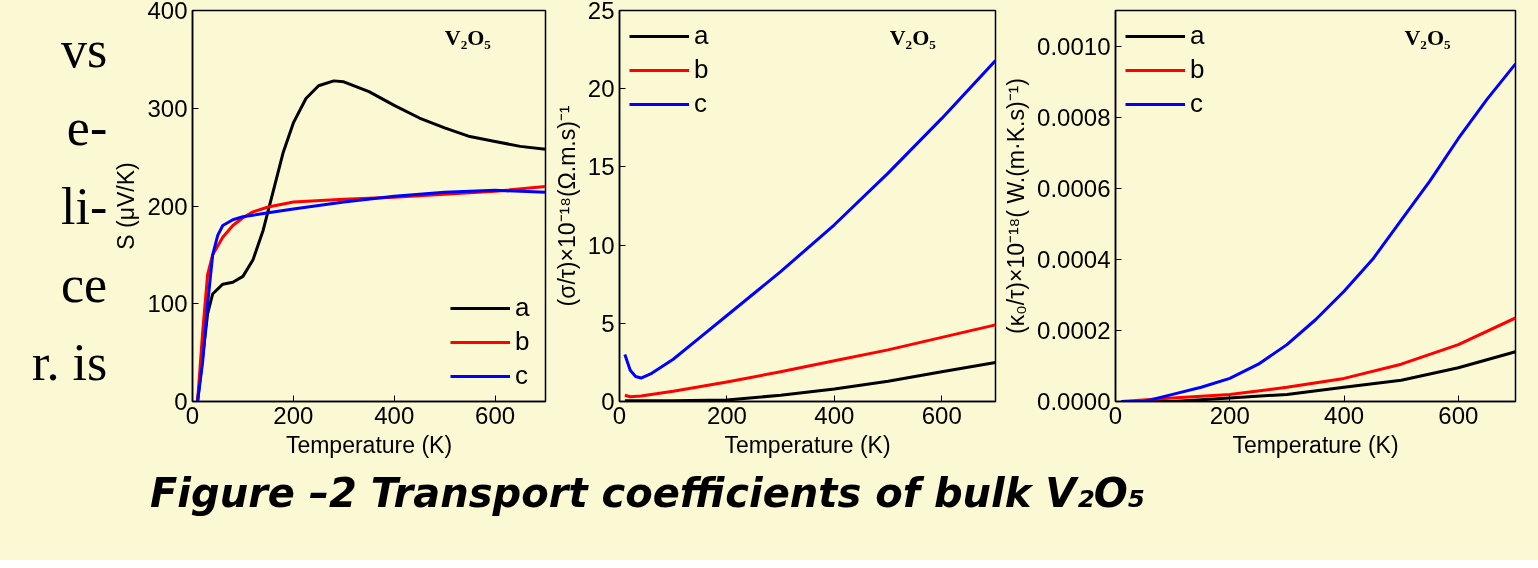 The image size is (1538, 568). I want to click on y-tick-label: 300, so click(167, 108).